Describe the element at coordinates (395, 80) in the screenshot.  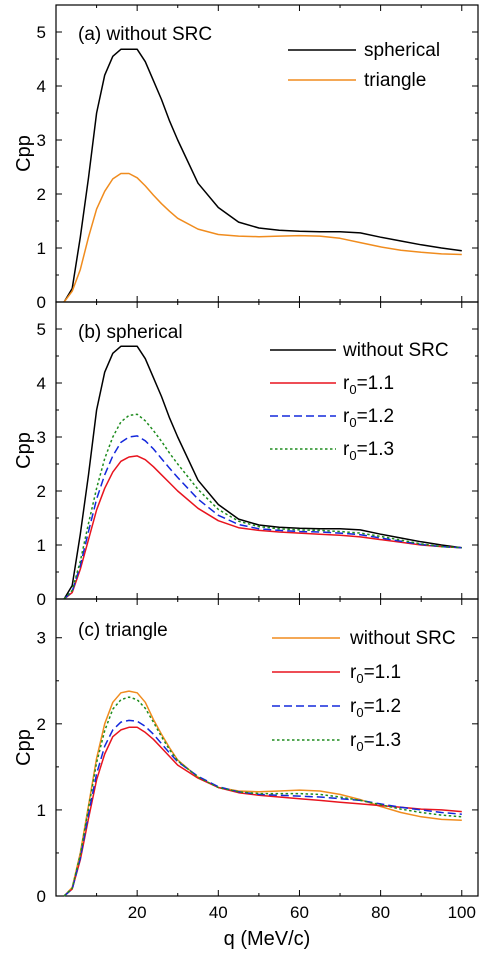
I see `legend-label-1: triangle` at that location.